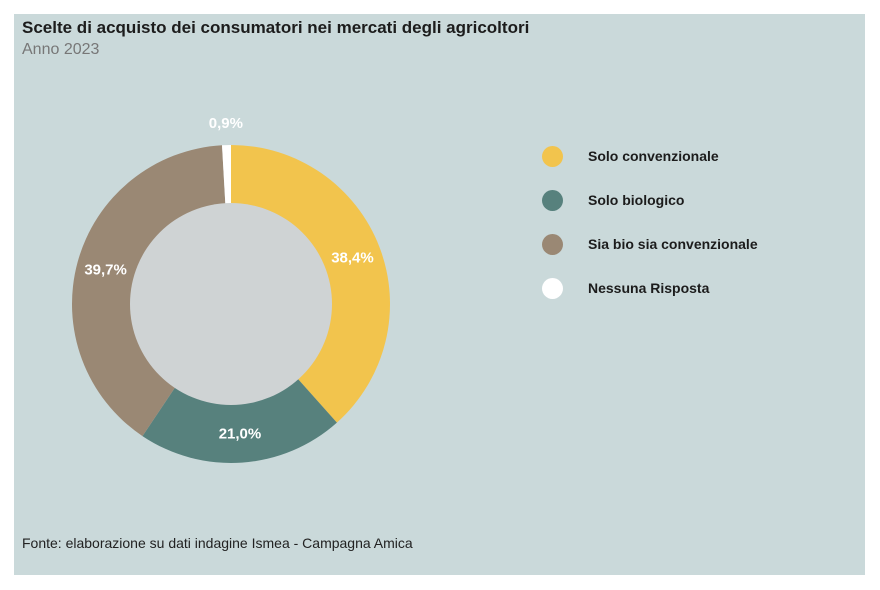 The image size is (880, 590). What do you see at coordinates (61, 49) in the screenshot?
I see `chart-subtitle: Anno 2023` at bounding box center [61, 49].